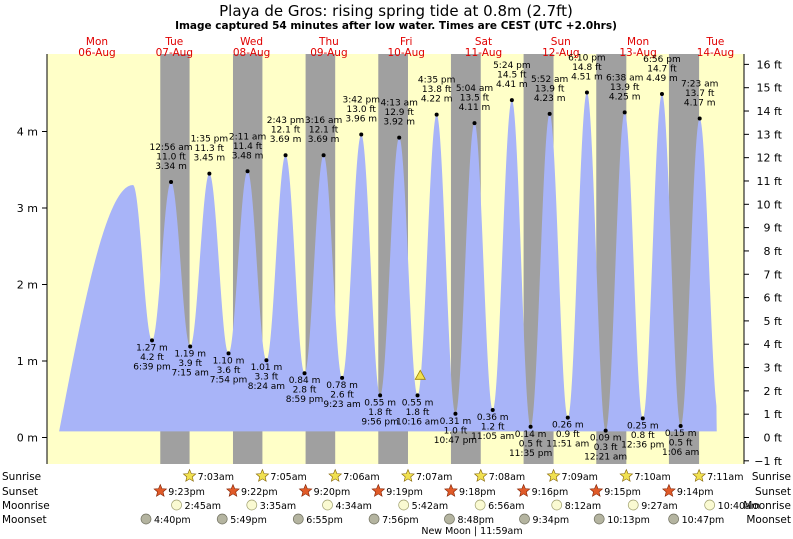 This screenshot has width=793, height=539. Describe the element at coordinates (27, 208) in the screenshot. I see `left-tick-label: 3 m` at that location.